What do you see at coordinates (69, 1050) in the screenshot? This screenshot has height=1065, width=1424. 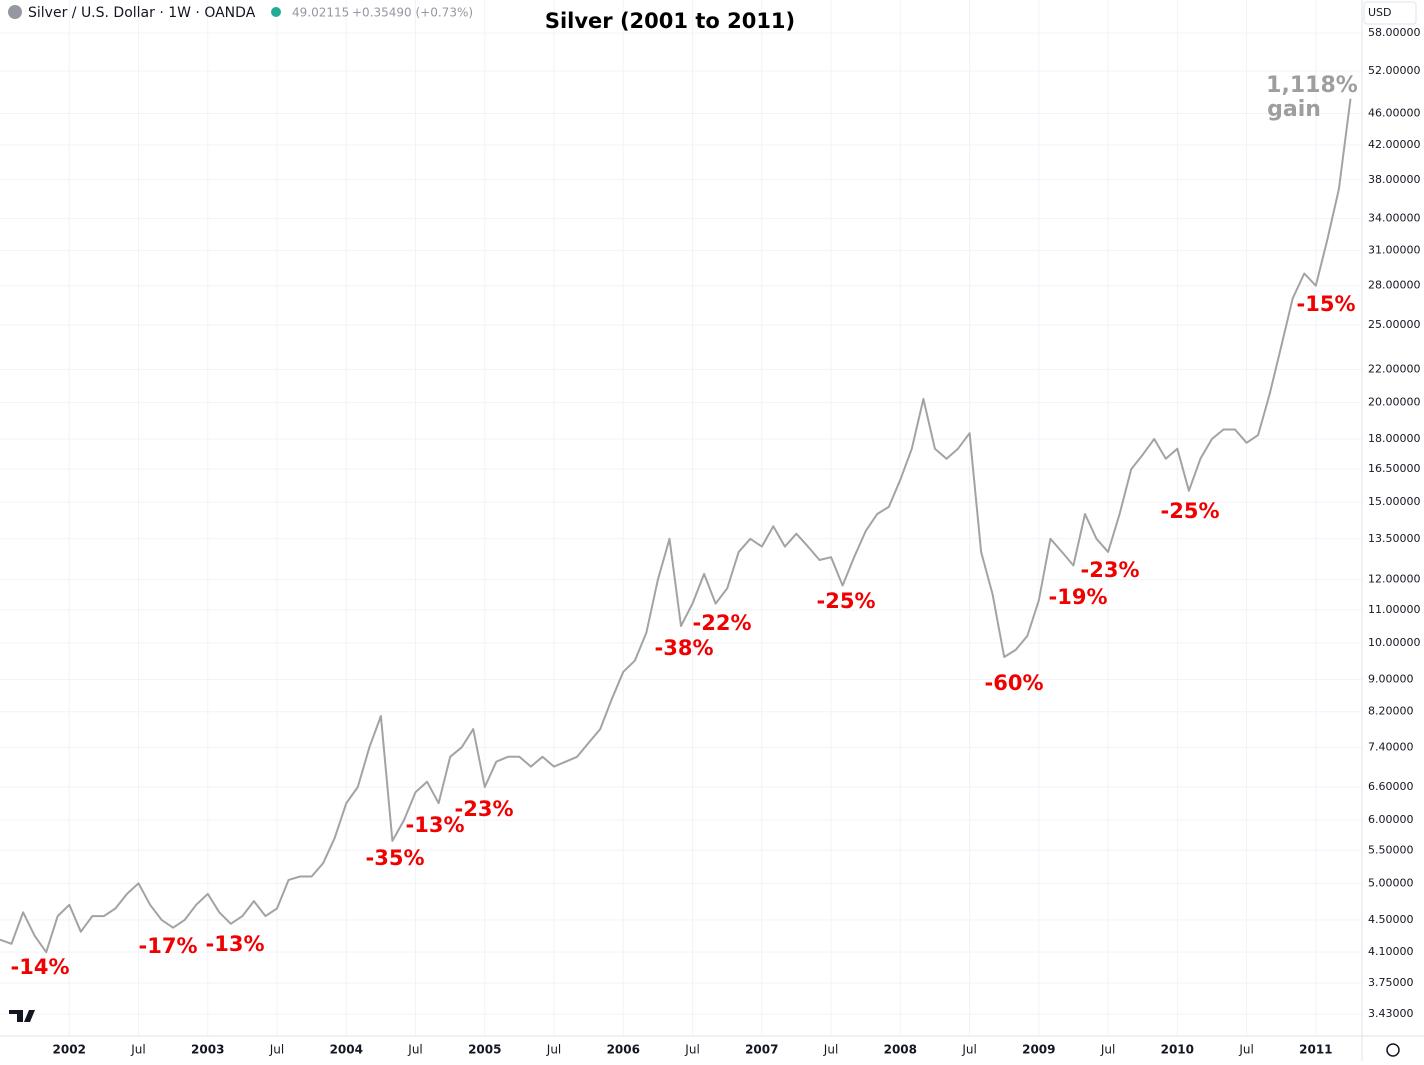 I see `x-tick-label: 2002` at bounding box center [69, 1050].